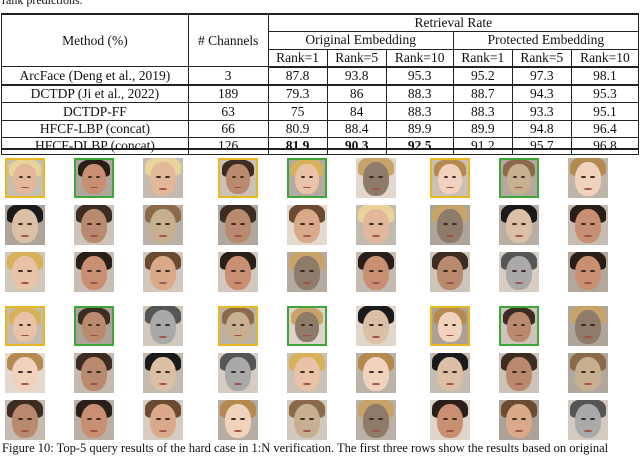  I want to click on value-cell: 81.9, so click(297, 146).